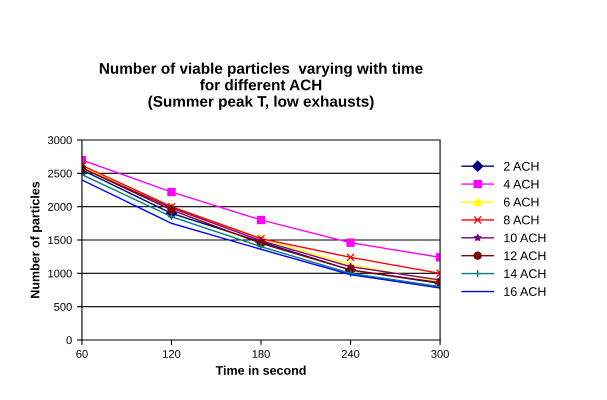 The image size is (607, 400). I want to click on x-tick-label: 180, so click(261, 354).